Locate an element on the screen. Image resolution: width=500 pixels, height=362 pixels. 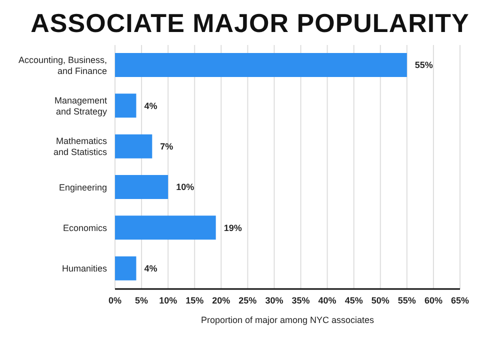
x-tick-label: 40% is located at coordinates (327, 300).